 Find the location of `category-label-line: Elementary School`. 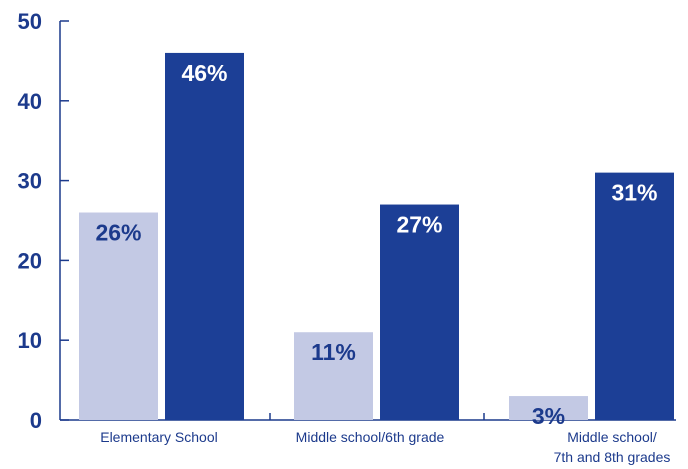

category-label-line: Elementary School is located at coordinates (159, 437).